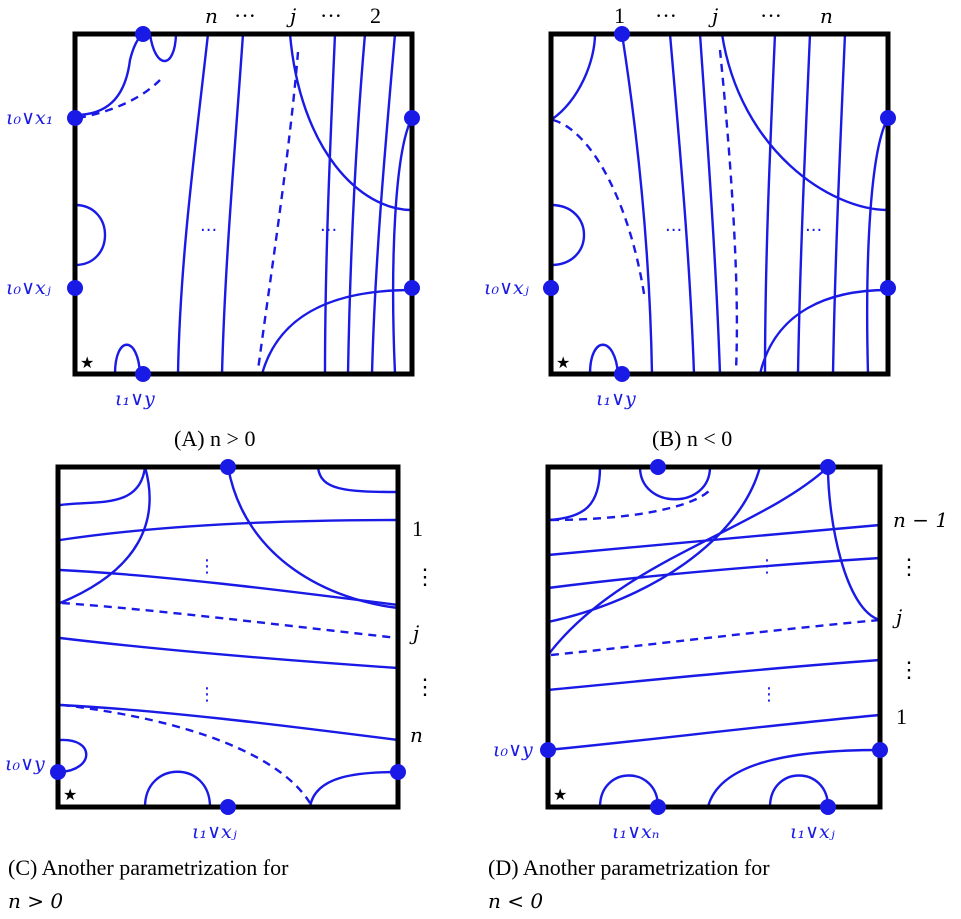 This screenshot has height=919, width=961. What do you see at coordinates (135, 399) in the screenshot?
I see `panel-a-bottom-label: ι₁∨y` at bounding box center [135, 399].